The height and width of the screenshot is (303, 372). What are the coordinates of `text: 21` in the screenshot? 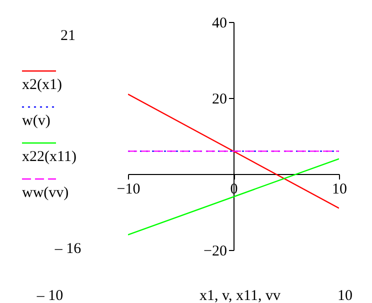 It's located at (68, 36).